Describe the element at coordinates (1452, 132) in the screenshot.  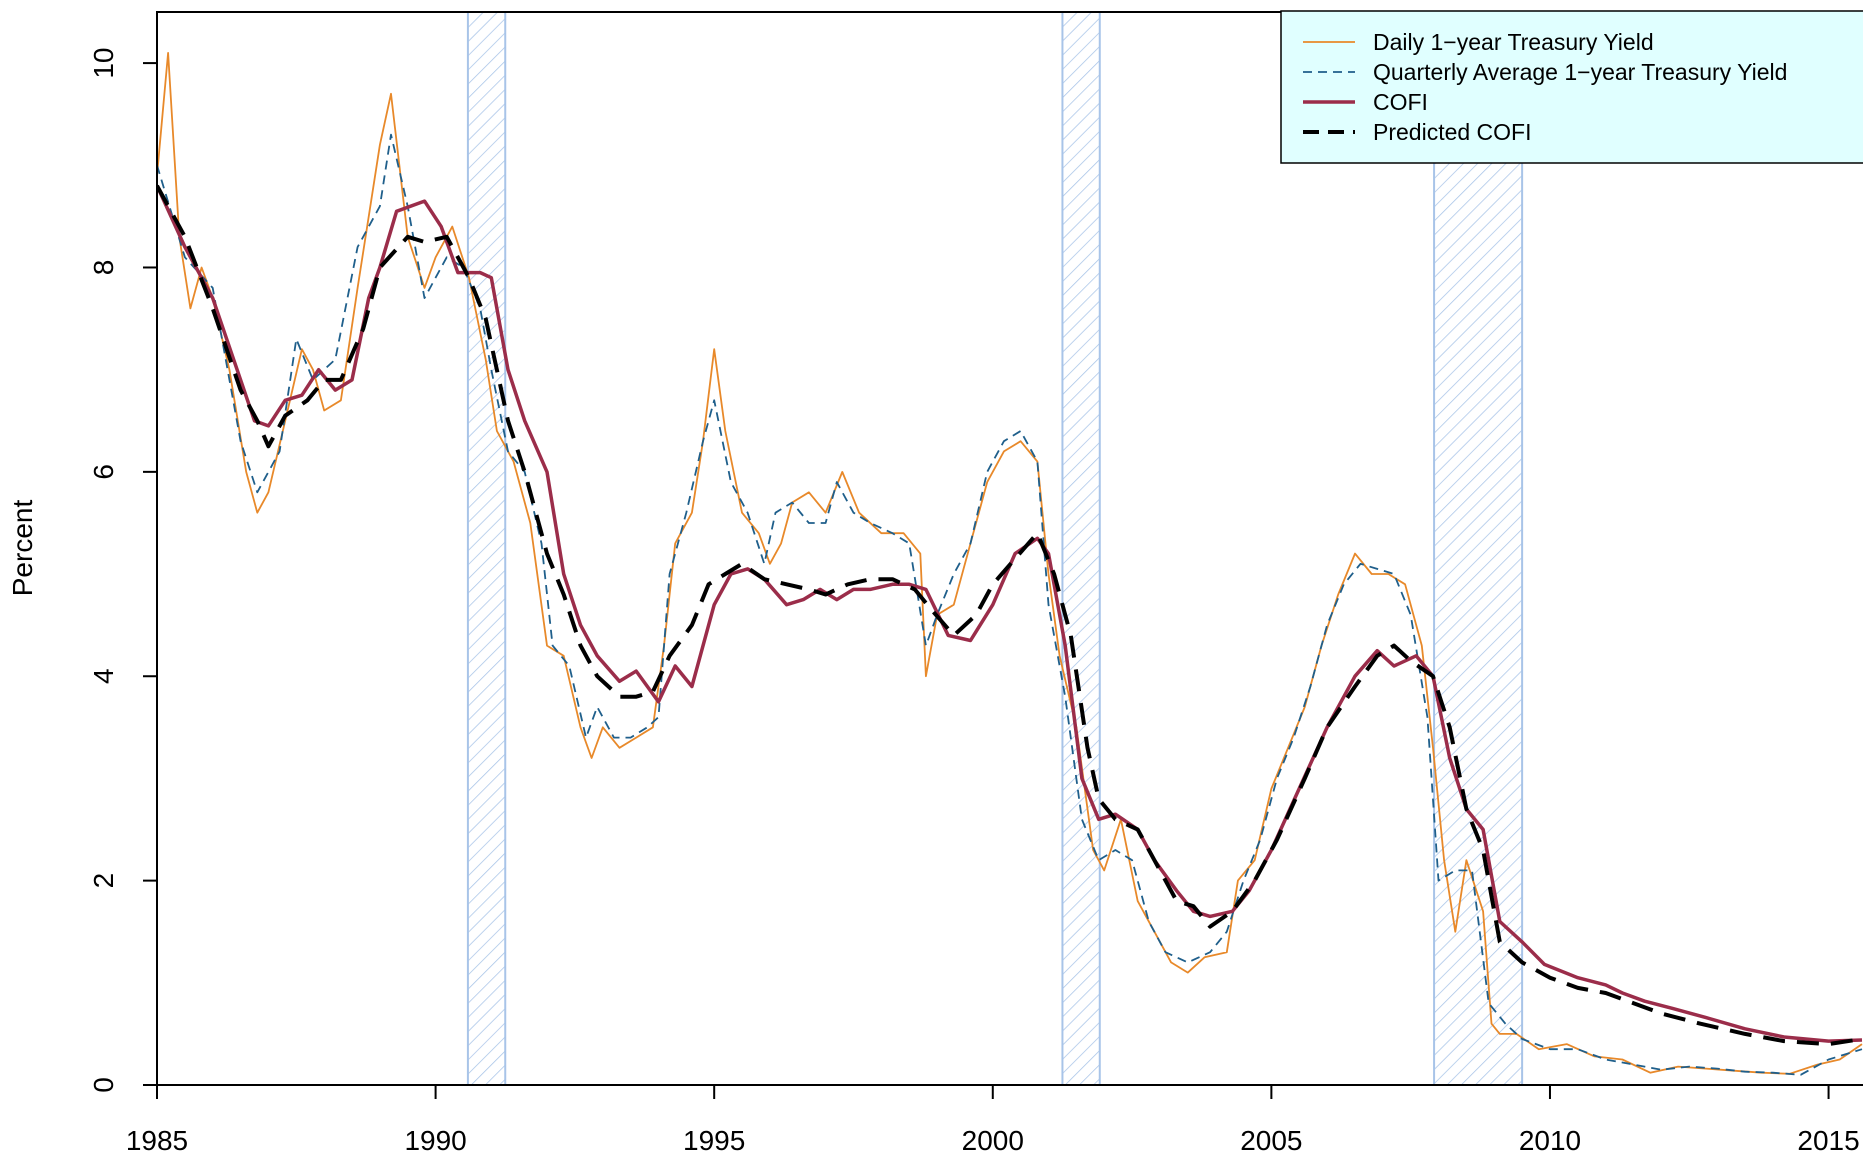
I see `legend-label: Predicted COFI` at that location.